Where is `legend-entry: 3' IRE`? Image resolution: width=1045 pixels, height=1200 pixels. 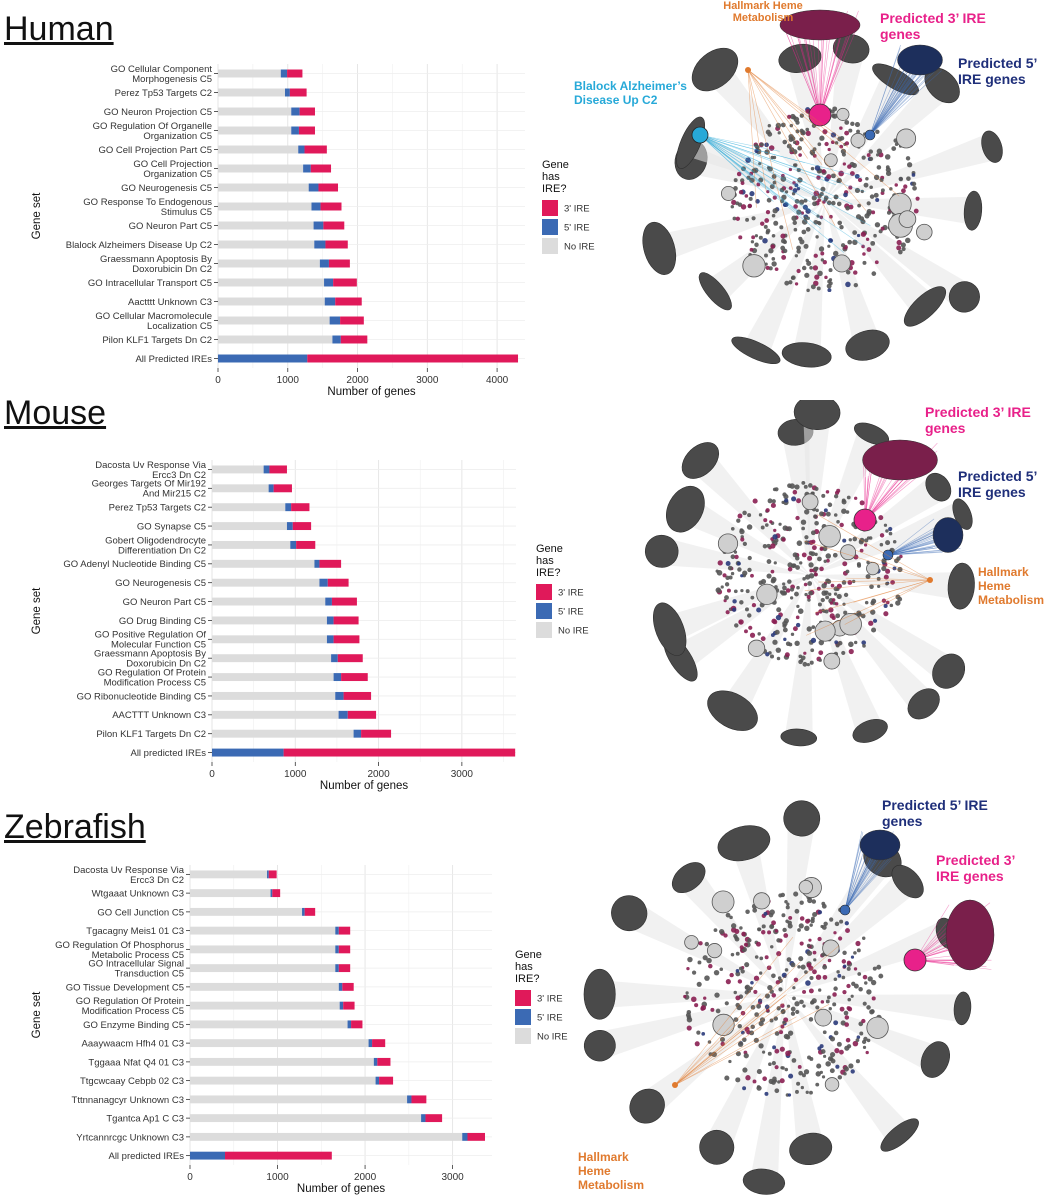
legend-entry: 3' IRE is located at coordinates (550, 999).